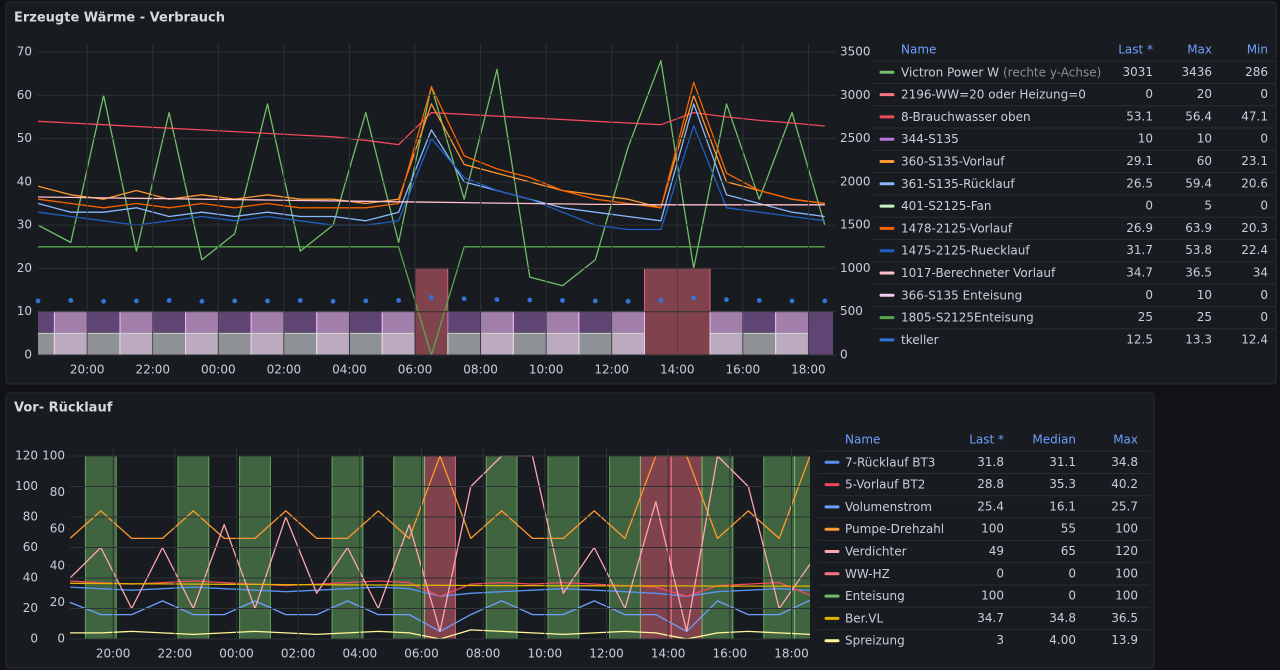 The image size is (1280, 670). What do you see at coordinates (1124, 484) in the screenshot?
I see `legend-value: 40.2` at bounding box center [1124, 484].